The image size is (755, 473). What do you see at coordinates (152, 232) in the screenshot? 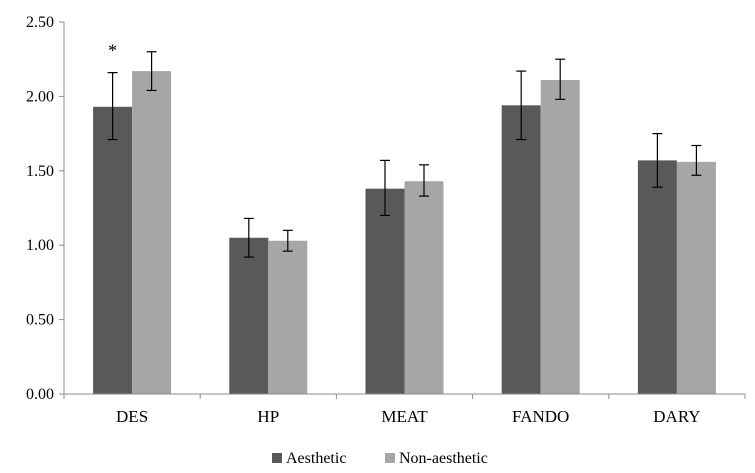
I see `bar-non-aesthetic-des` at bounding box center [152, 232].